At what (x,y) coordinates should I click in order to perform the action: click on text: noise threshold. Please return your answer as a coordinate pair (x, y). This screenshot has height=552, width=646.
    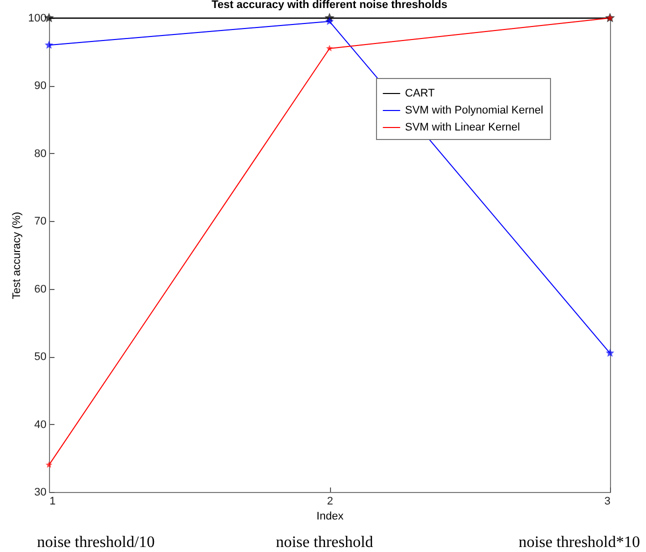
    Looking at the image, I should click on (325, 542).